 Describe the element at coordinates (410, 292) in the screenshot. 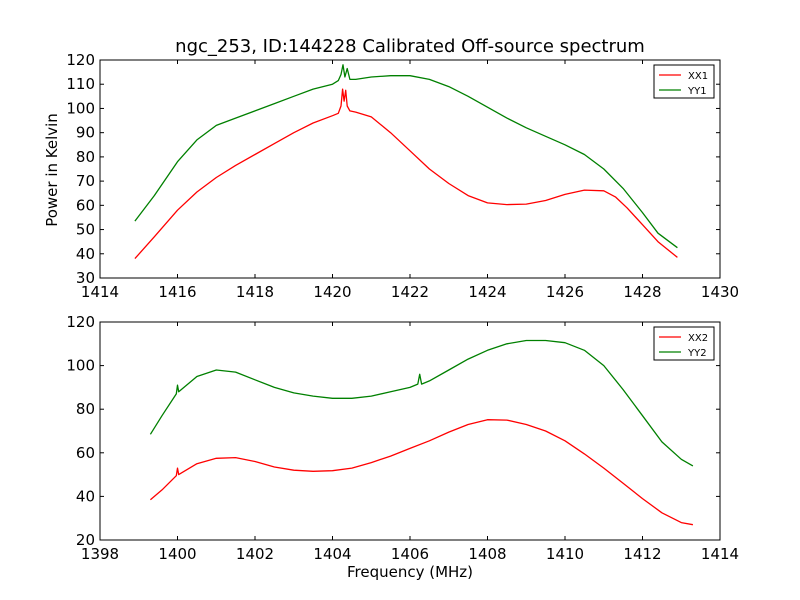

I see `x-tick-label: 1422` at that location.